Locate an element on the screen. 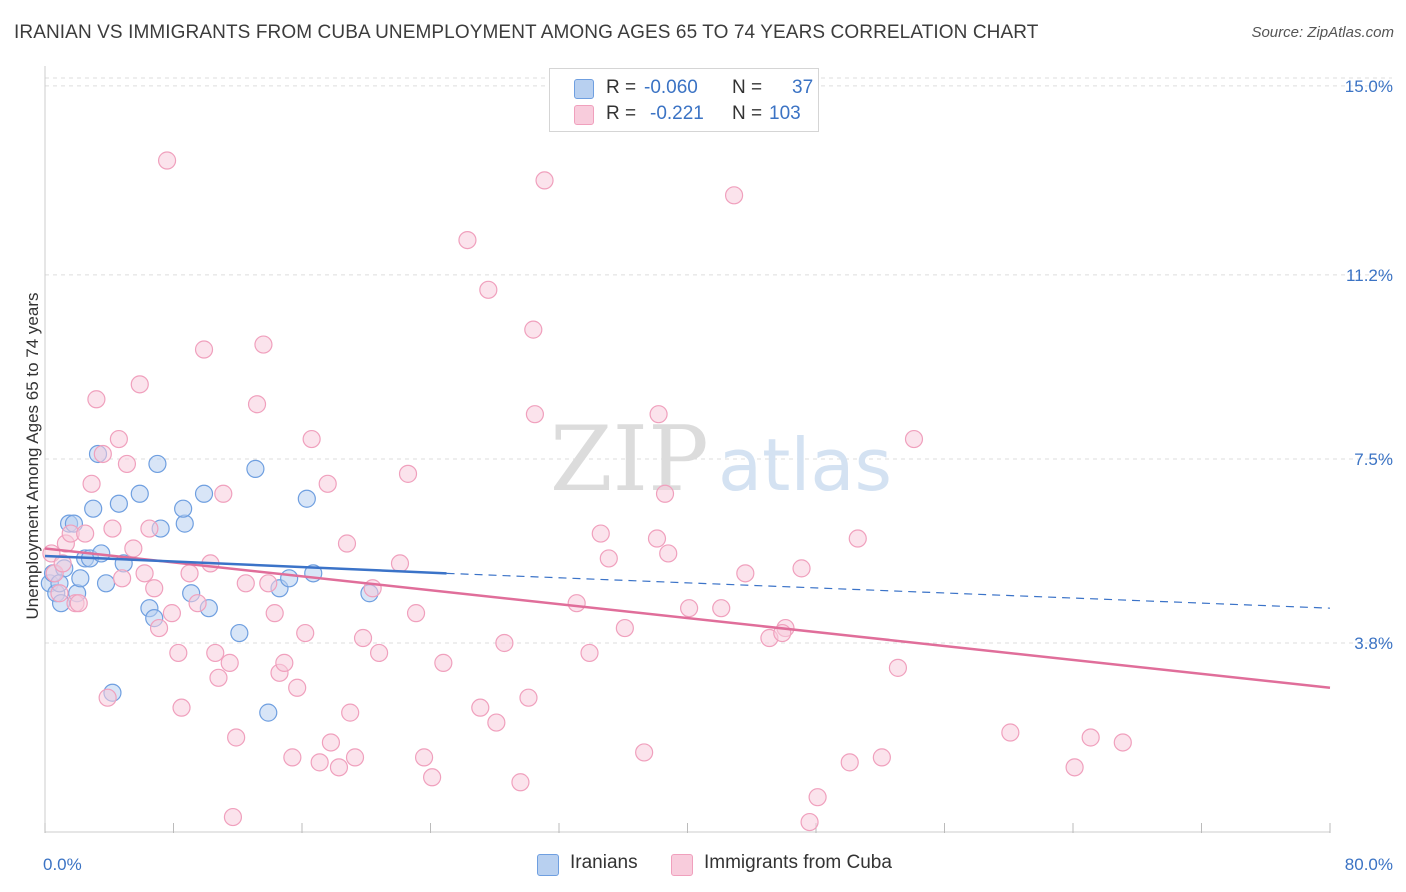  iranians-swatch is located at coordinates (584, 89).